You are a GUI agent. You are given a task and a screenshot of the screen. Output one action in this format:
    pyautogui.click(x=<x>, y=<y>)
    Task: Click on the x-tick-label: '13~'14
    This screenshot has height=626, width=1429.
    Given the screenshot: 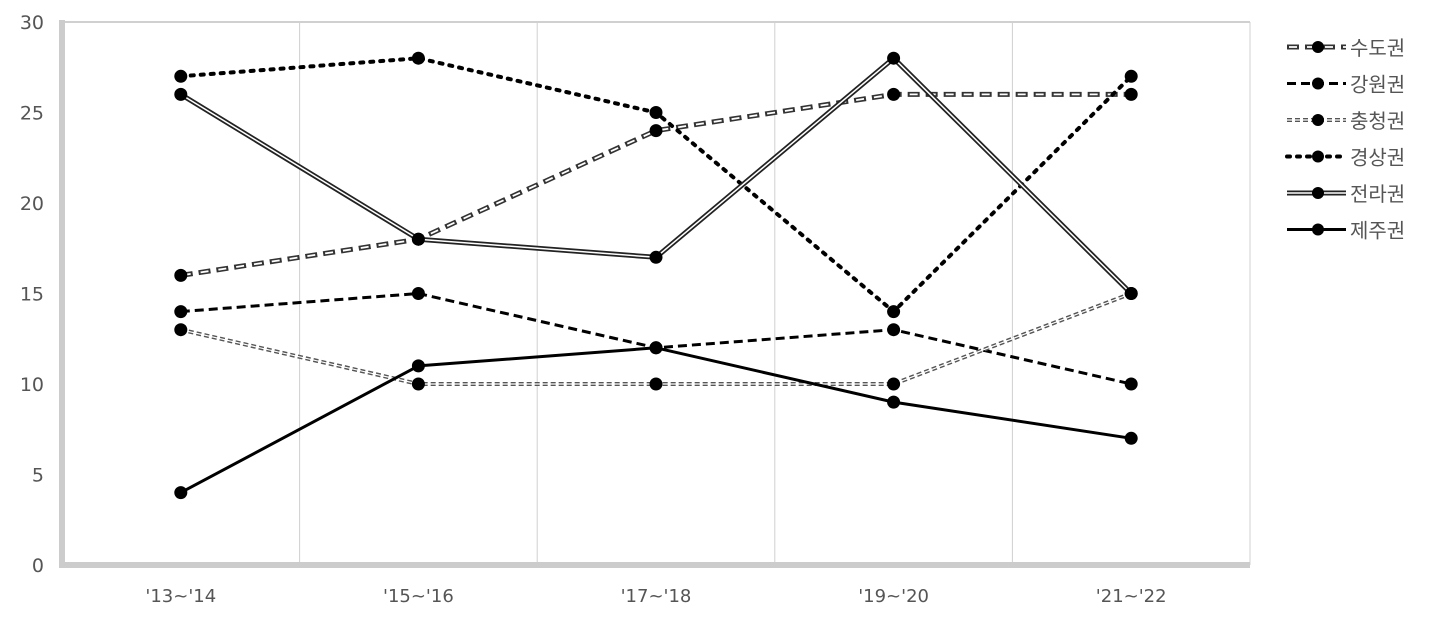 What is the action you would take?
    pyautogui.click(x=180, y=596)
    